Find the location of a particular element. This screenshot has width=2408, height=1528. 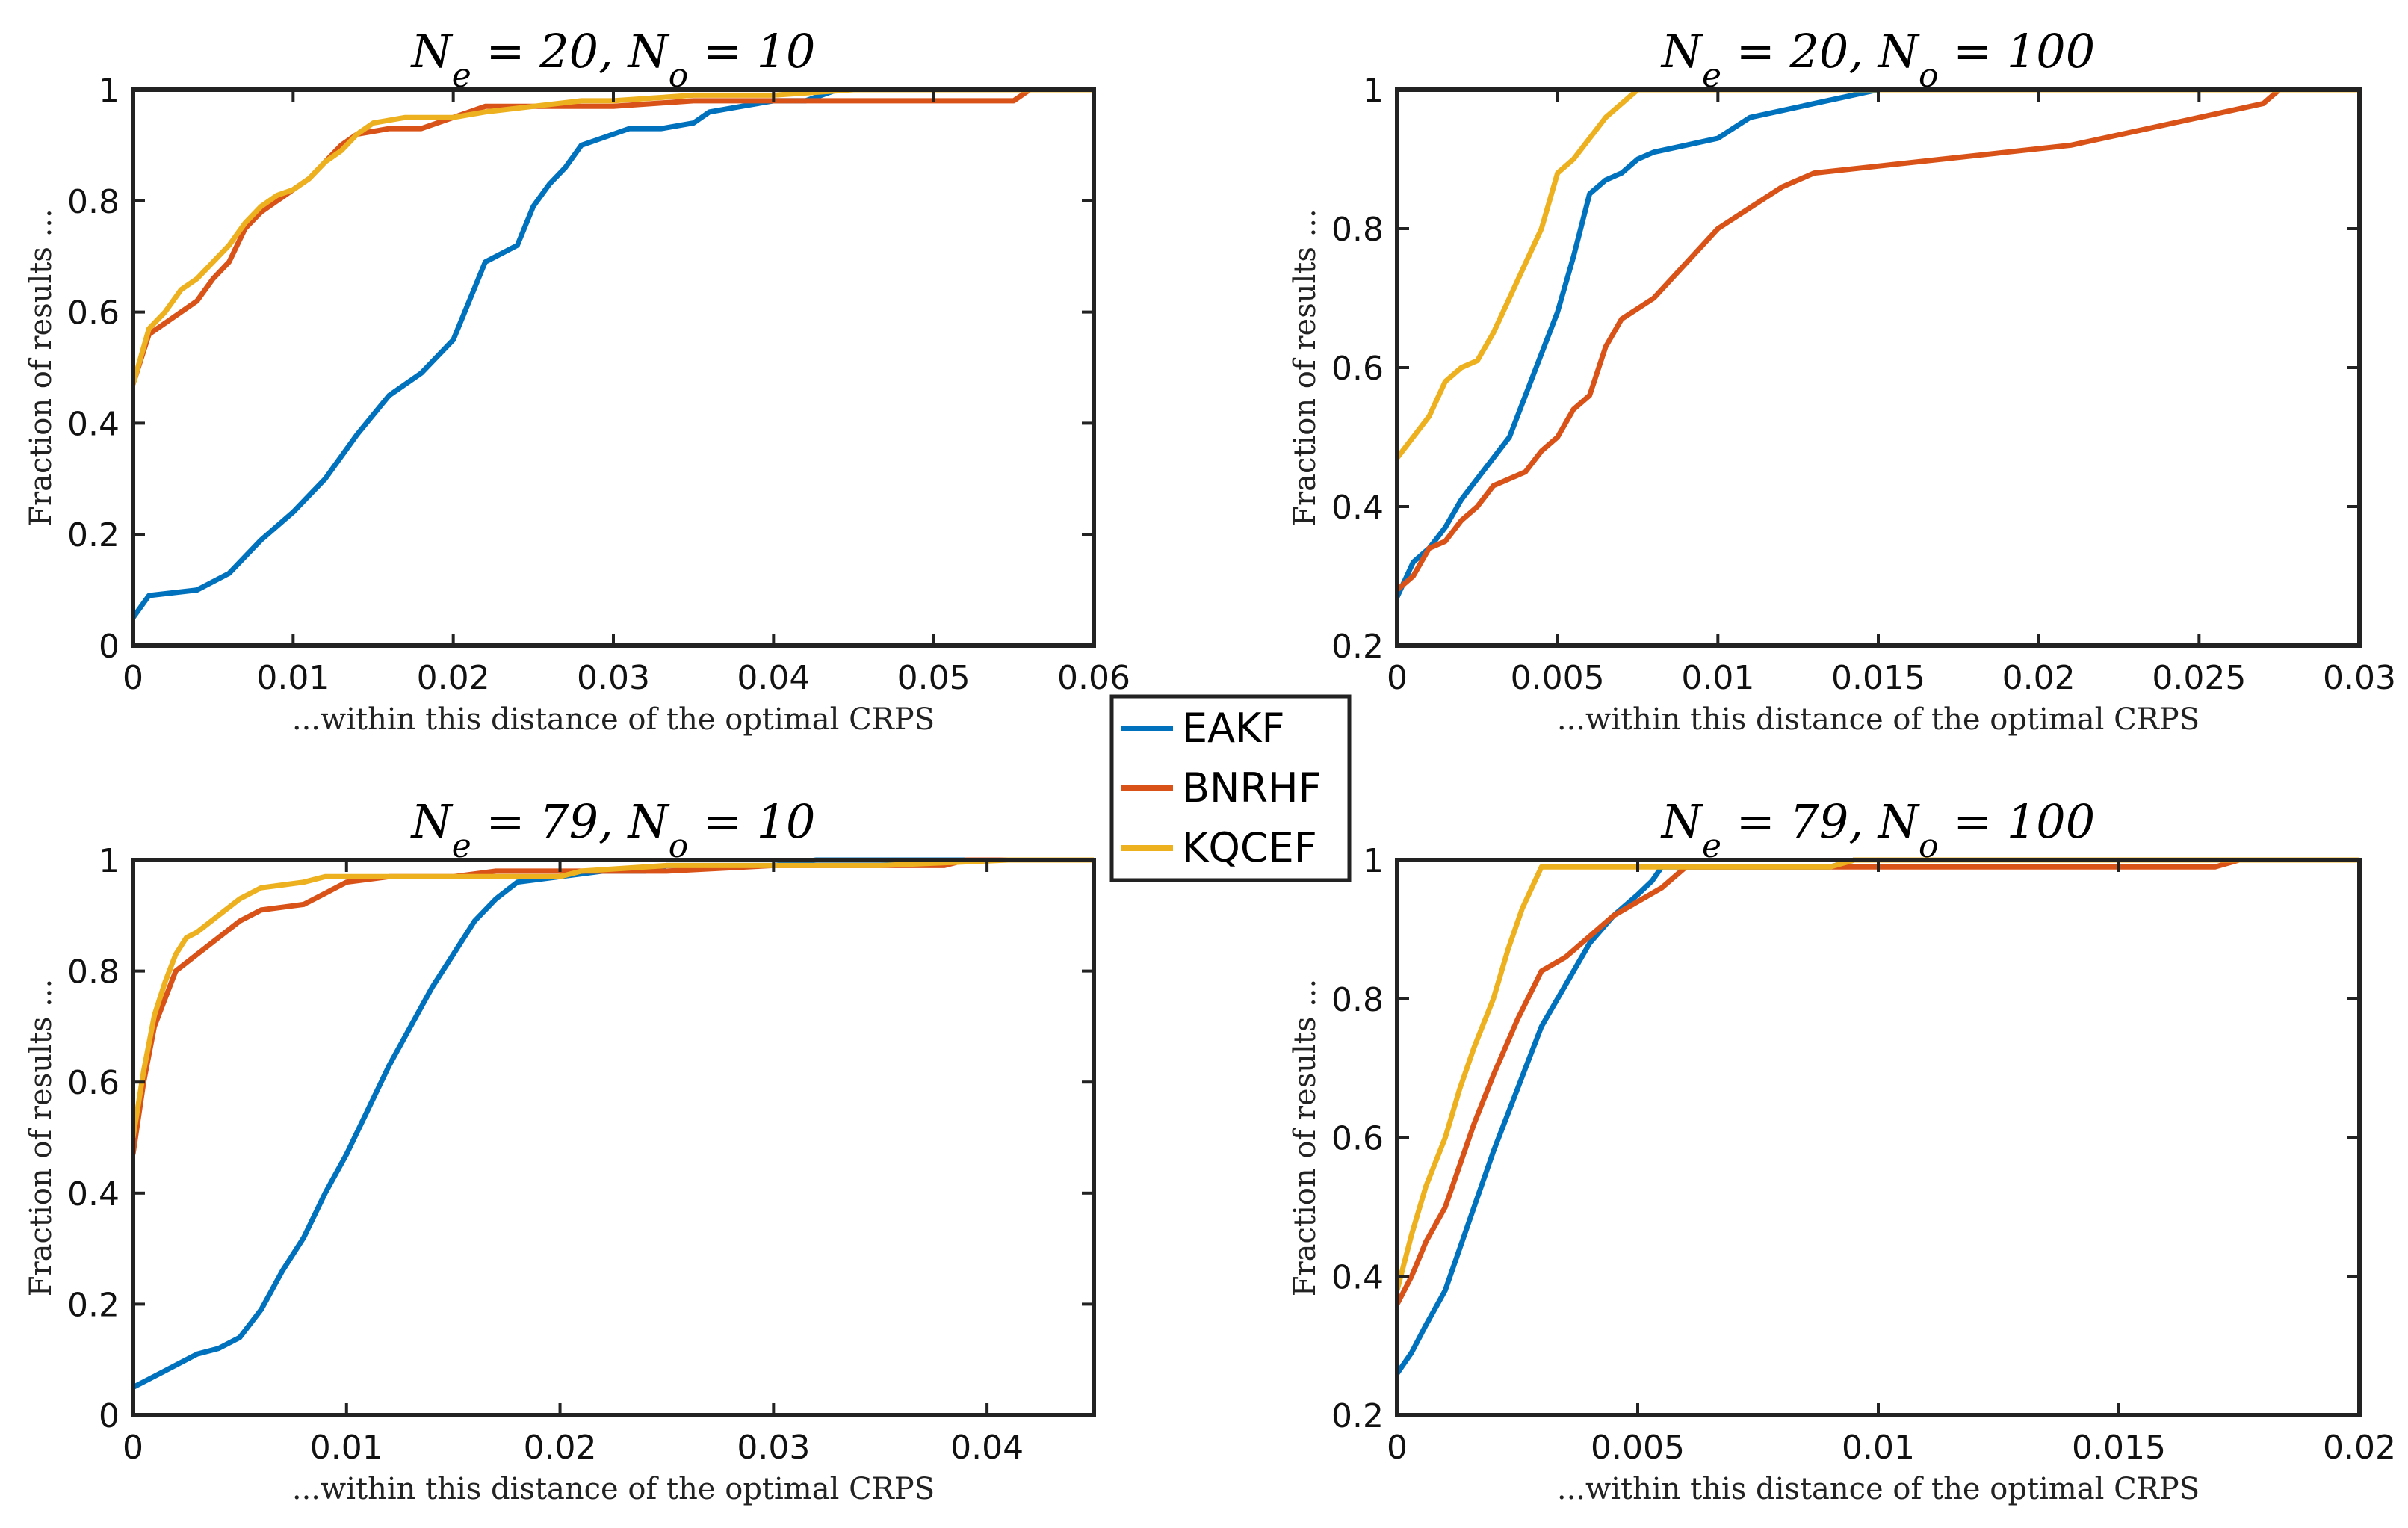

legend: EAKF BNRHF KQCEF is located at coordinates (1231, 788).